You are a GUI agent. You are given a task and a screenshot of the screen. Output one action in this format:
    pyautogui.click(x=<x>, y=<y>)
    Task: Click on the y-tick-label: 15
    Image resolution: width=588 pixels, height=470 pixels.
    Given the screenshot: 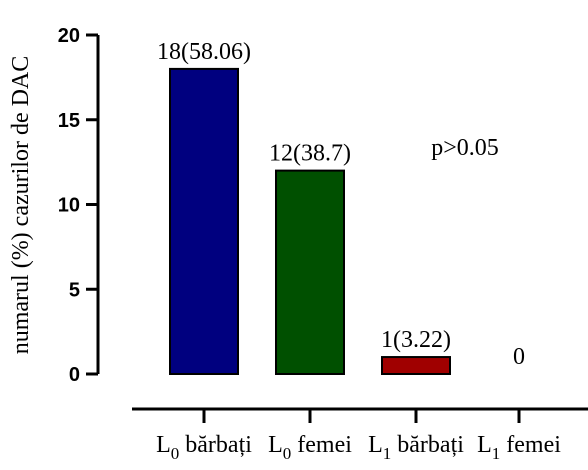 What is the action you would take?
    pyautogui.click(x=69, y=121)
    